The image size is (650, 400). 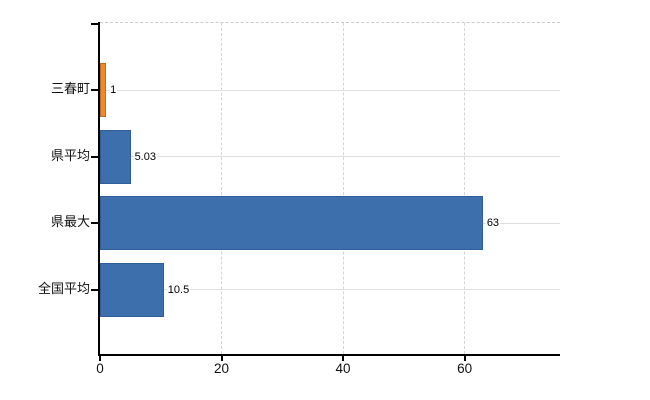 What do you see at coordinates (100, 368) in the screenshot?
I see `x-tick-label: 0` at bounding box center [100, 368].